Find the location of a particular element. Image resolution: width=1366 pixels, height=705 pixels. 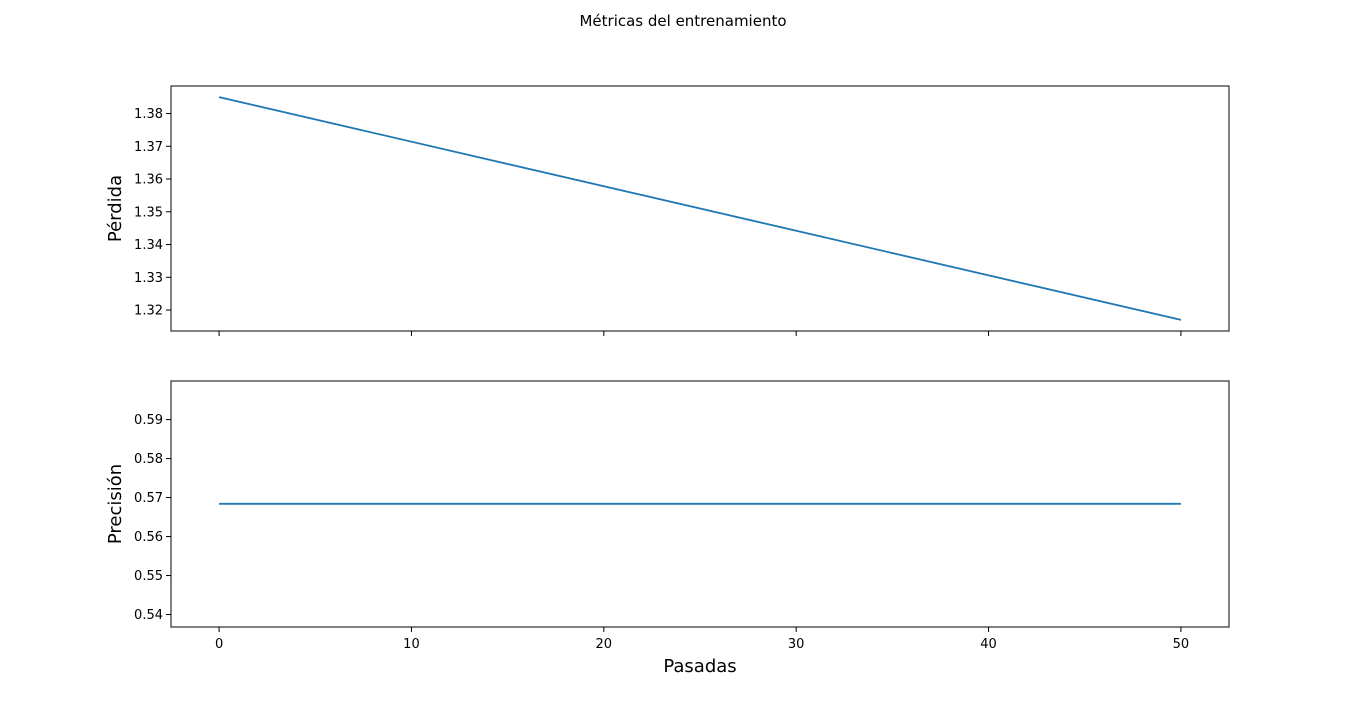

x-tick-label: 50 is located at coordinates (1181, 644).